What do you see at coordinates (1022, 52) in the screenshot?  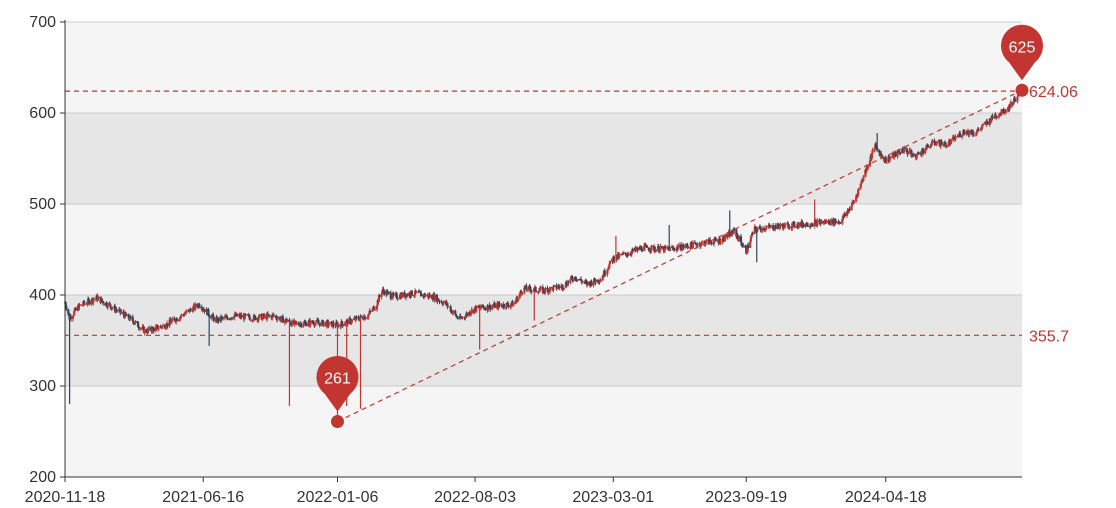 I see `mark-point-pin` at bounding box center [1022, 52].